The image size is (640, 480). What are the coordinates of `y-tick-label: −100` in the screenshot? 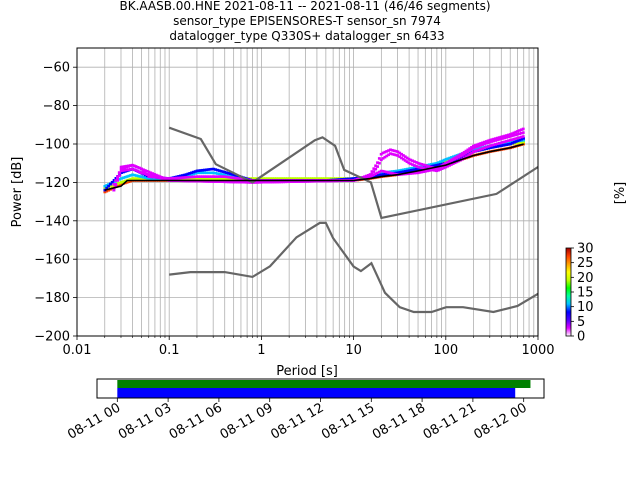 It's located at (52, 145).